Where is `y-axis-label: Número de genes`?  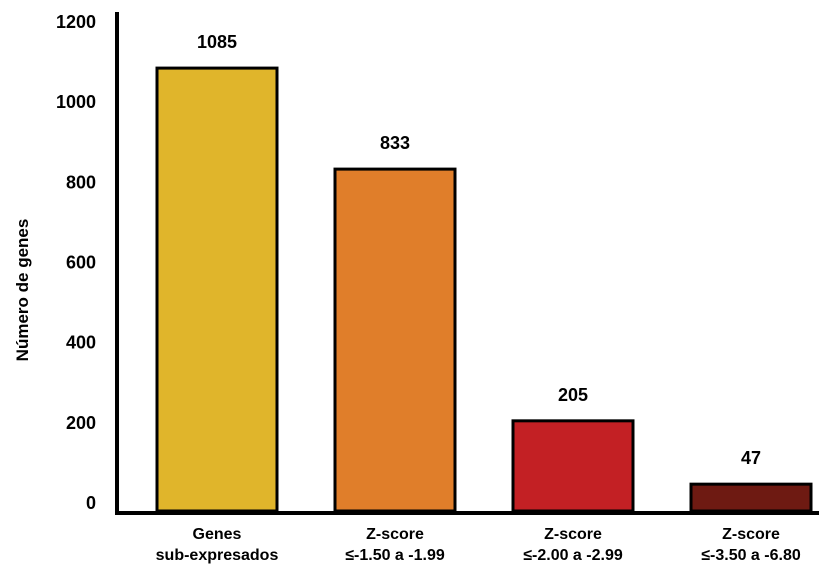 y-axis-label: Número de genes is located at coordinates (22, 290).